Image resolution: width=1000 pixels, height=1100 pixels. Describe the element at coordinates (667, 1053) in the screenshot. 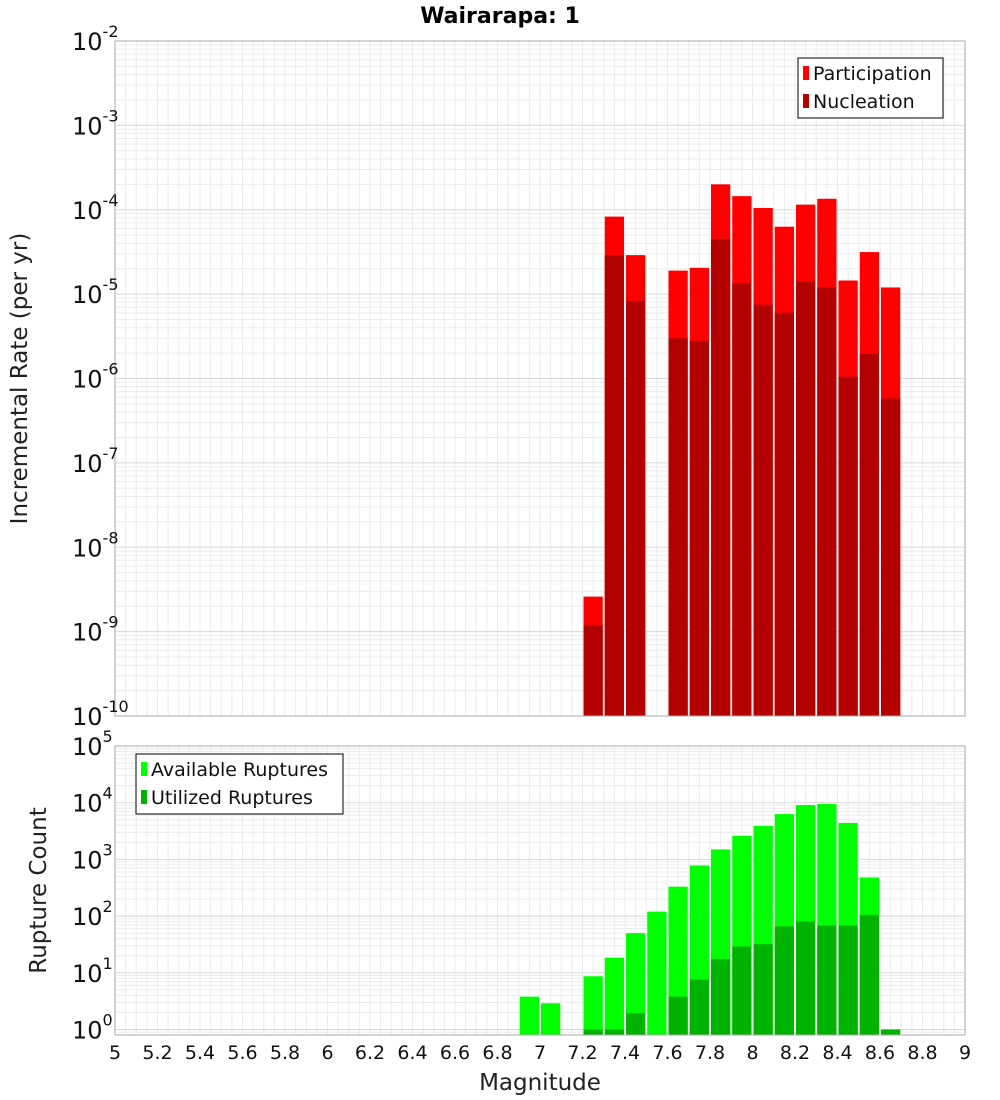

I see `x-tick-label: 7.6` at that location.